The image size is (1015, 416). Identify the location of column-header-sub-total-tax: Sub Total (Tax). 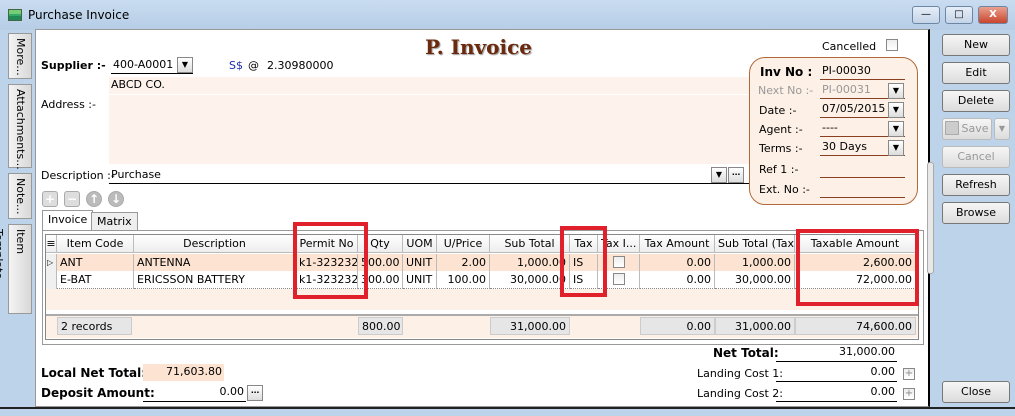
(755, 244).